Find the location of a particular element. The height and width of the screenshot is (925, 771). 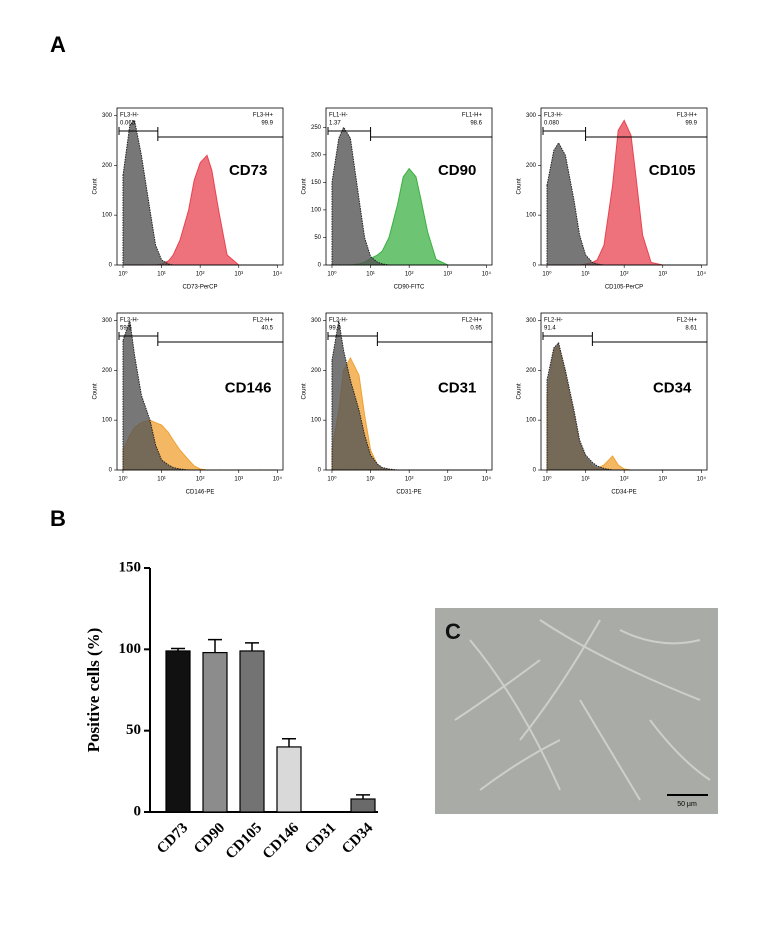

y-tick-label: 150 is located at coordinates (316, 183).